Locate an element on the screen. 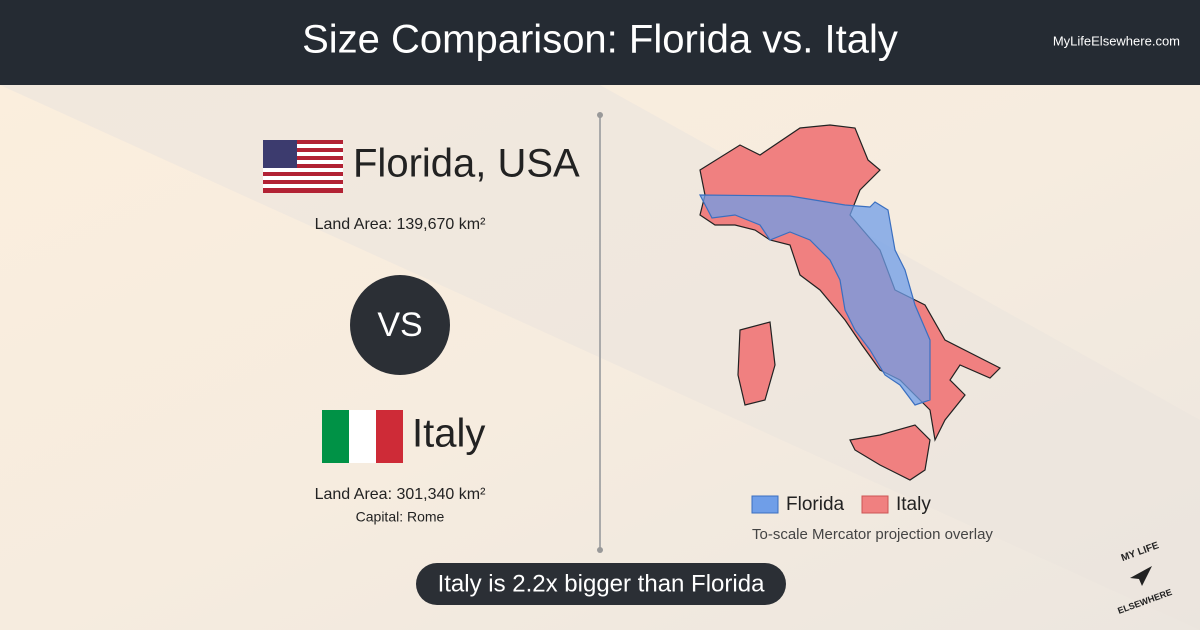 The image size is (1200, 630). capital: Capital: Rome is located at coordinates (400, 517).